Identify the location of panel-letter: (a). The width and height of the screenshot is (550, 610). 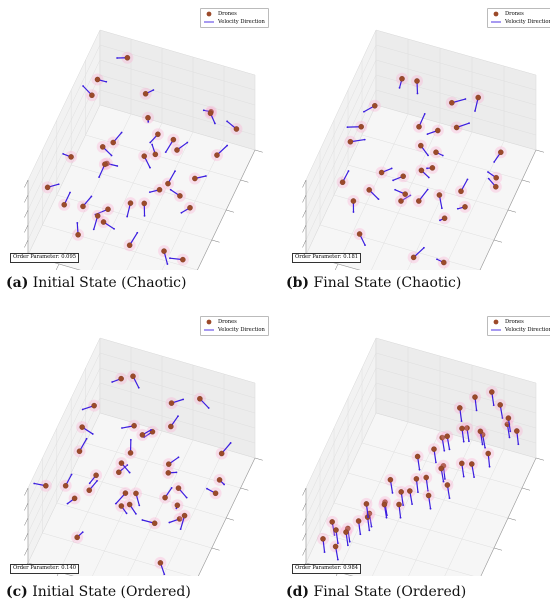
(17, 283).